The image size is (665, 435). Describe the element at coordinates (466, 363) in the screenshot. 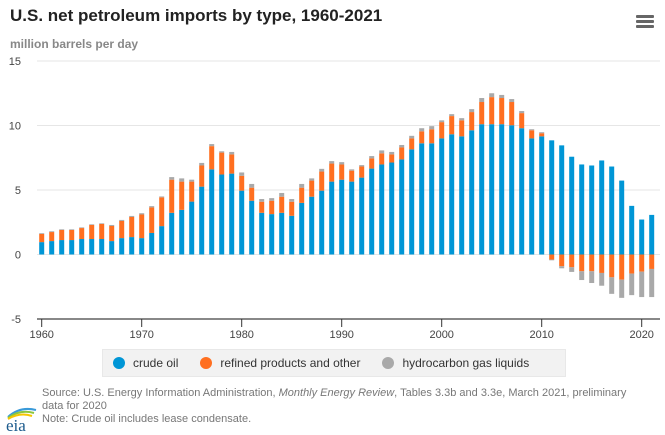

I see `legend-label: hydrocarbon gas liquids` at that location.